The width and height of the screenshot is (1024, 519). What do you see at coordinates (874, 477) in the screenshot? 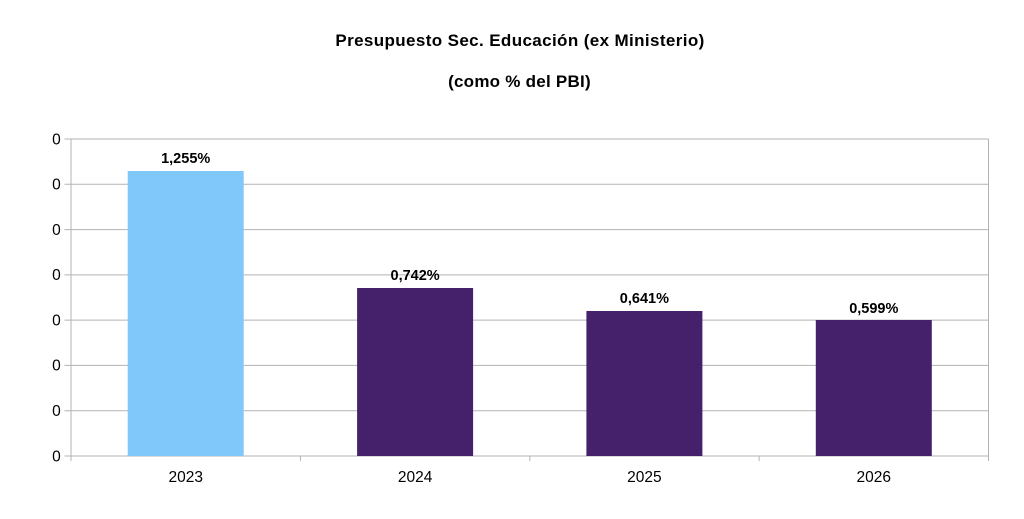
I see `svg-text: 2026` at bounding box center [874, 477].